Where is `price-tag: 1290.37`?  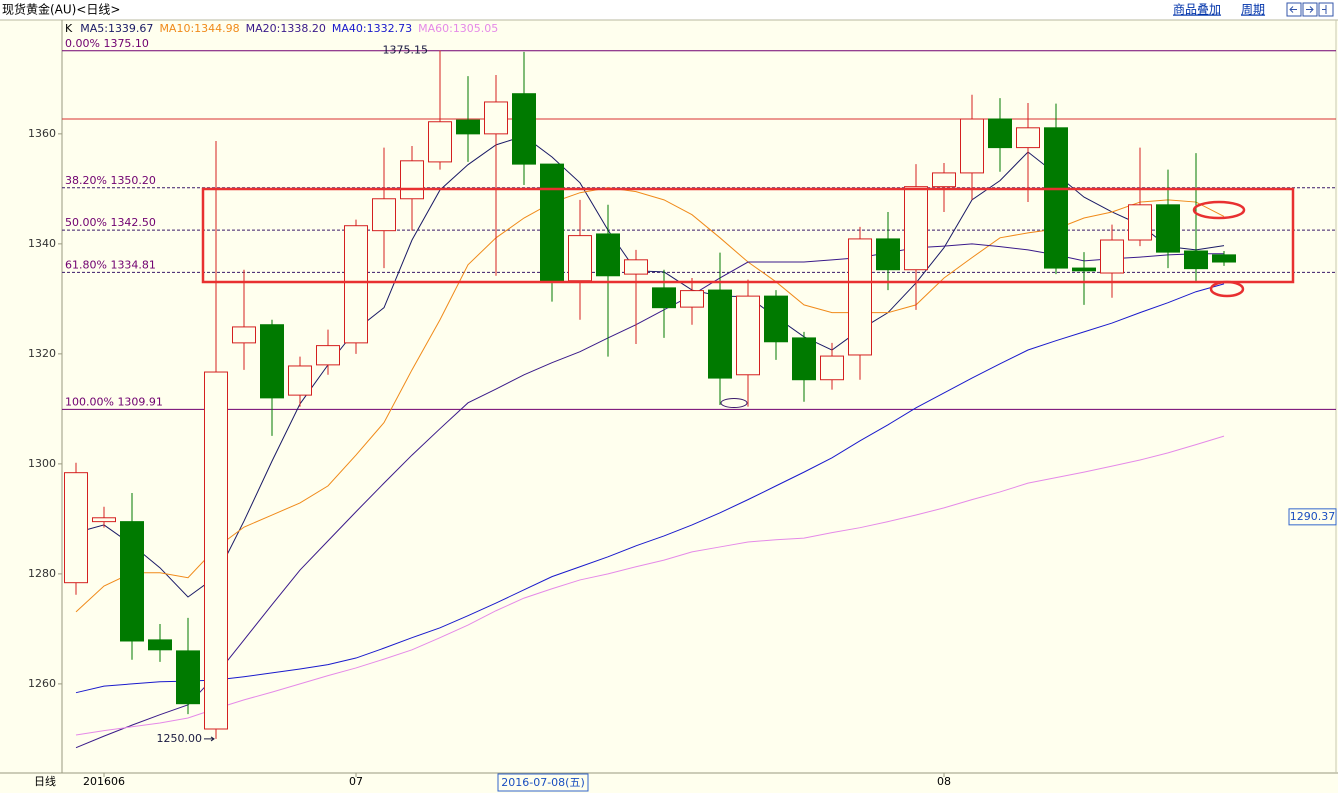 price-tag: 1290.37 is located at coordinates (1313, 516).